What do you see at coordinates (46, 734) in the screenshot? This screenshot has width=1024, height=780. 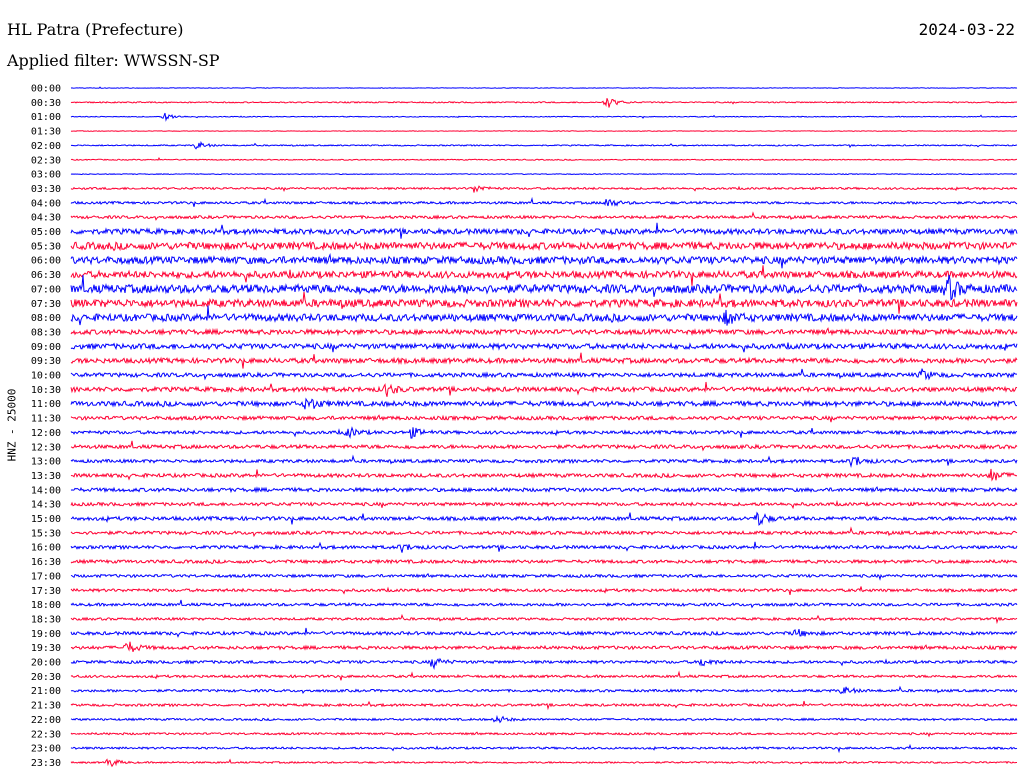 I see `row-time-label: 22:30` at bounding box center [46, 734].